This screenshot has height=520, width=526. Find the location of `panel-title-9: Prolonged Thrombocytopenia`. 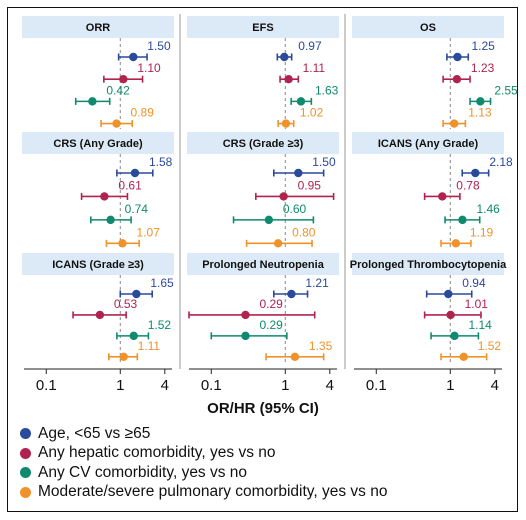

panel-title-9: Prolonged Thrombocytopenia is located at coordinates (428, 265).